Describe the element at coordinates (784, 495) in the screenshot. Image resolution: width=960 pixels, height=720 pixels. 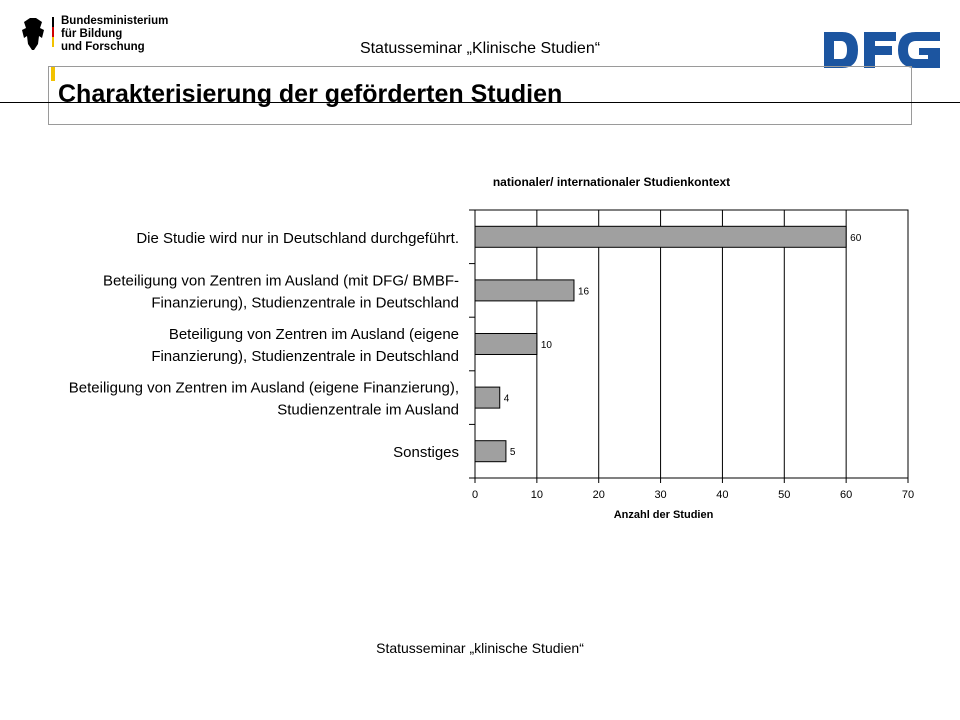
I see `x-tick-label: 50` at that location.